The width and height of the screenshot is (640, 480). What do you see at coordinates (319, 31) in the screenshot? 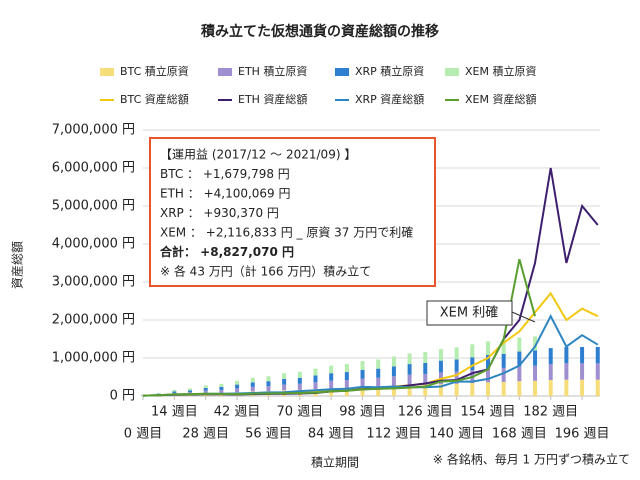
I see `chart-title: 積み立てた仮想通貨の資産総額の推移` at bounding box center [319, 31].